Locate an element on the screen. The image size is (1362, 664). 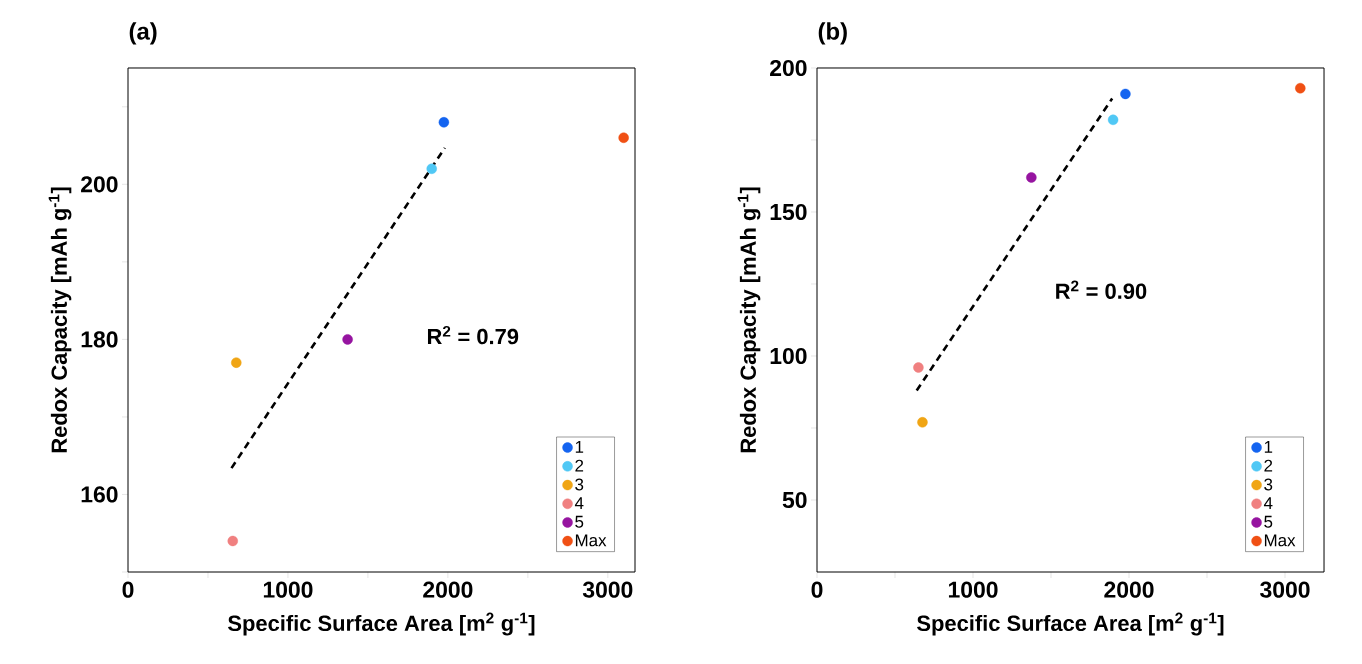
annotation: R$^{2}$ = 0.79 is located at coordinates (473, 335).